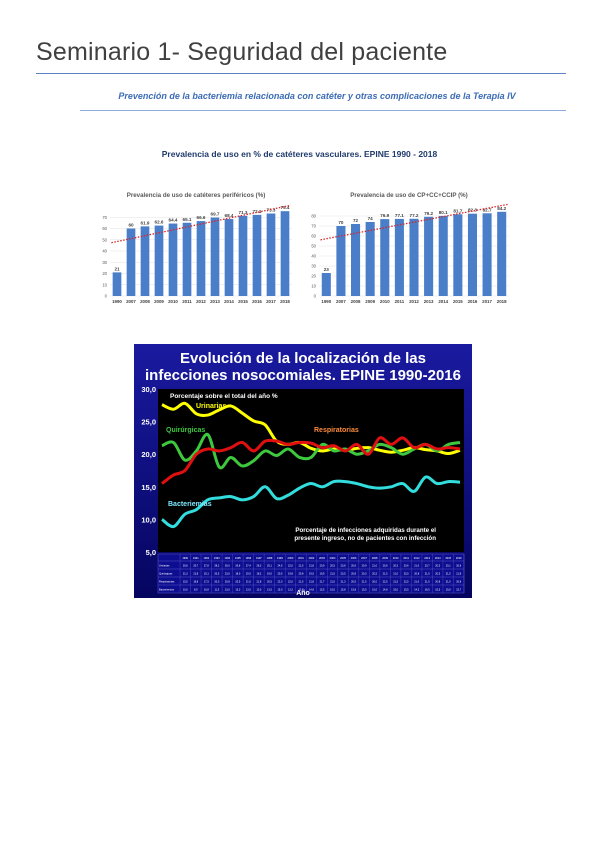  What do you see at coordinates (145, 222) in the screenshot?
I see `data-label: 61.9` at bounding box center [145, 222].